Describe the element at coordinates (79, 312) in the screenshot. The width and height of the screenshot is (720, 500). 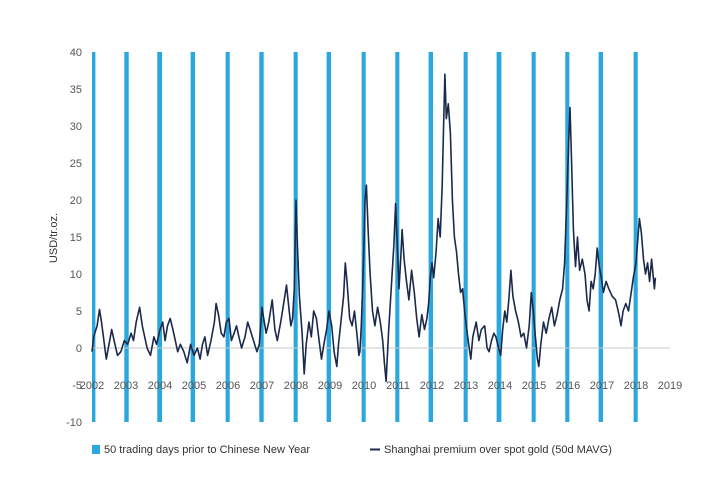
I see `y-tick-7: 5` at that location.